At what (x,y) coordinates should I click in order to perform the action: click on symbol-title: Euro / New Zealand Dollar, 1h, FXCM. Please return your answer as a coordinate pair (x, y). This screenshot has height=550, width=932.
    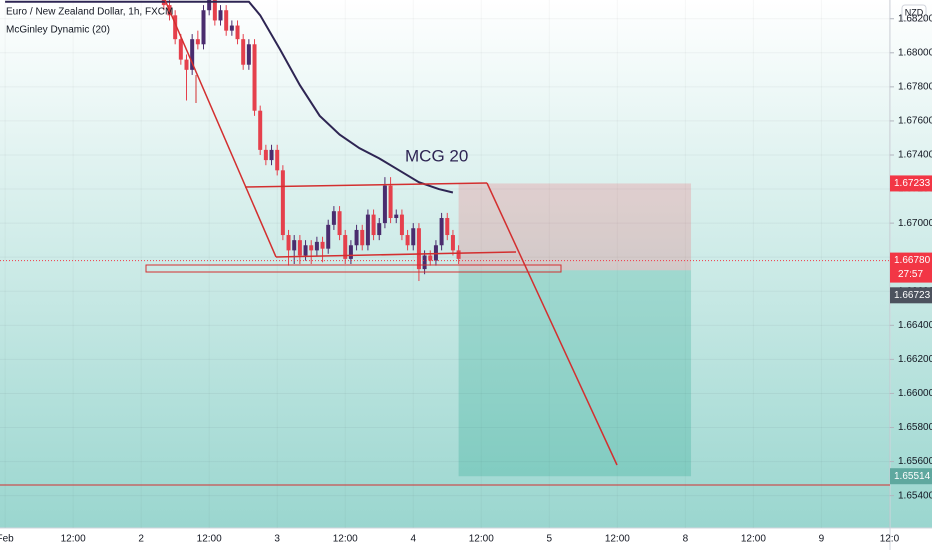
    Looking at the image, I should click on (89, 12).